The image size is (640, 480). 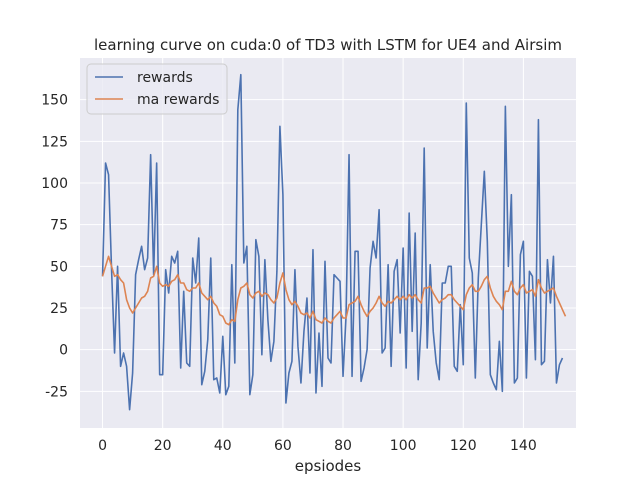 I want to click on x-axis-title: epsiodes, so click(x=328, y=466).